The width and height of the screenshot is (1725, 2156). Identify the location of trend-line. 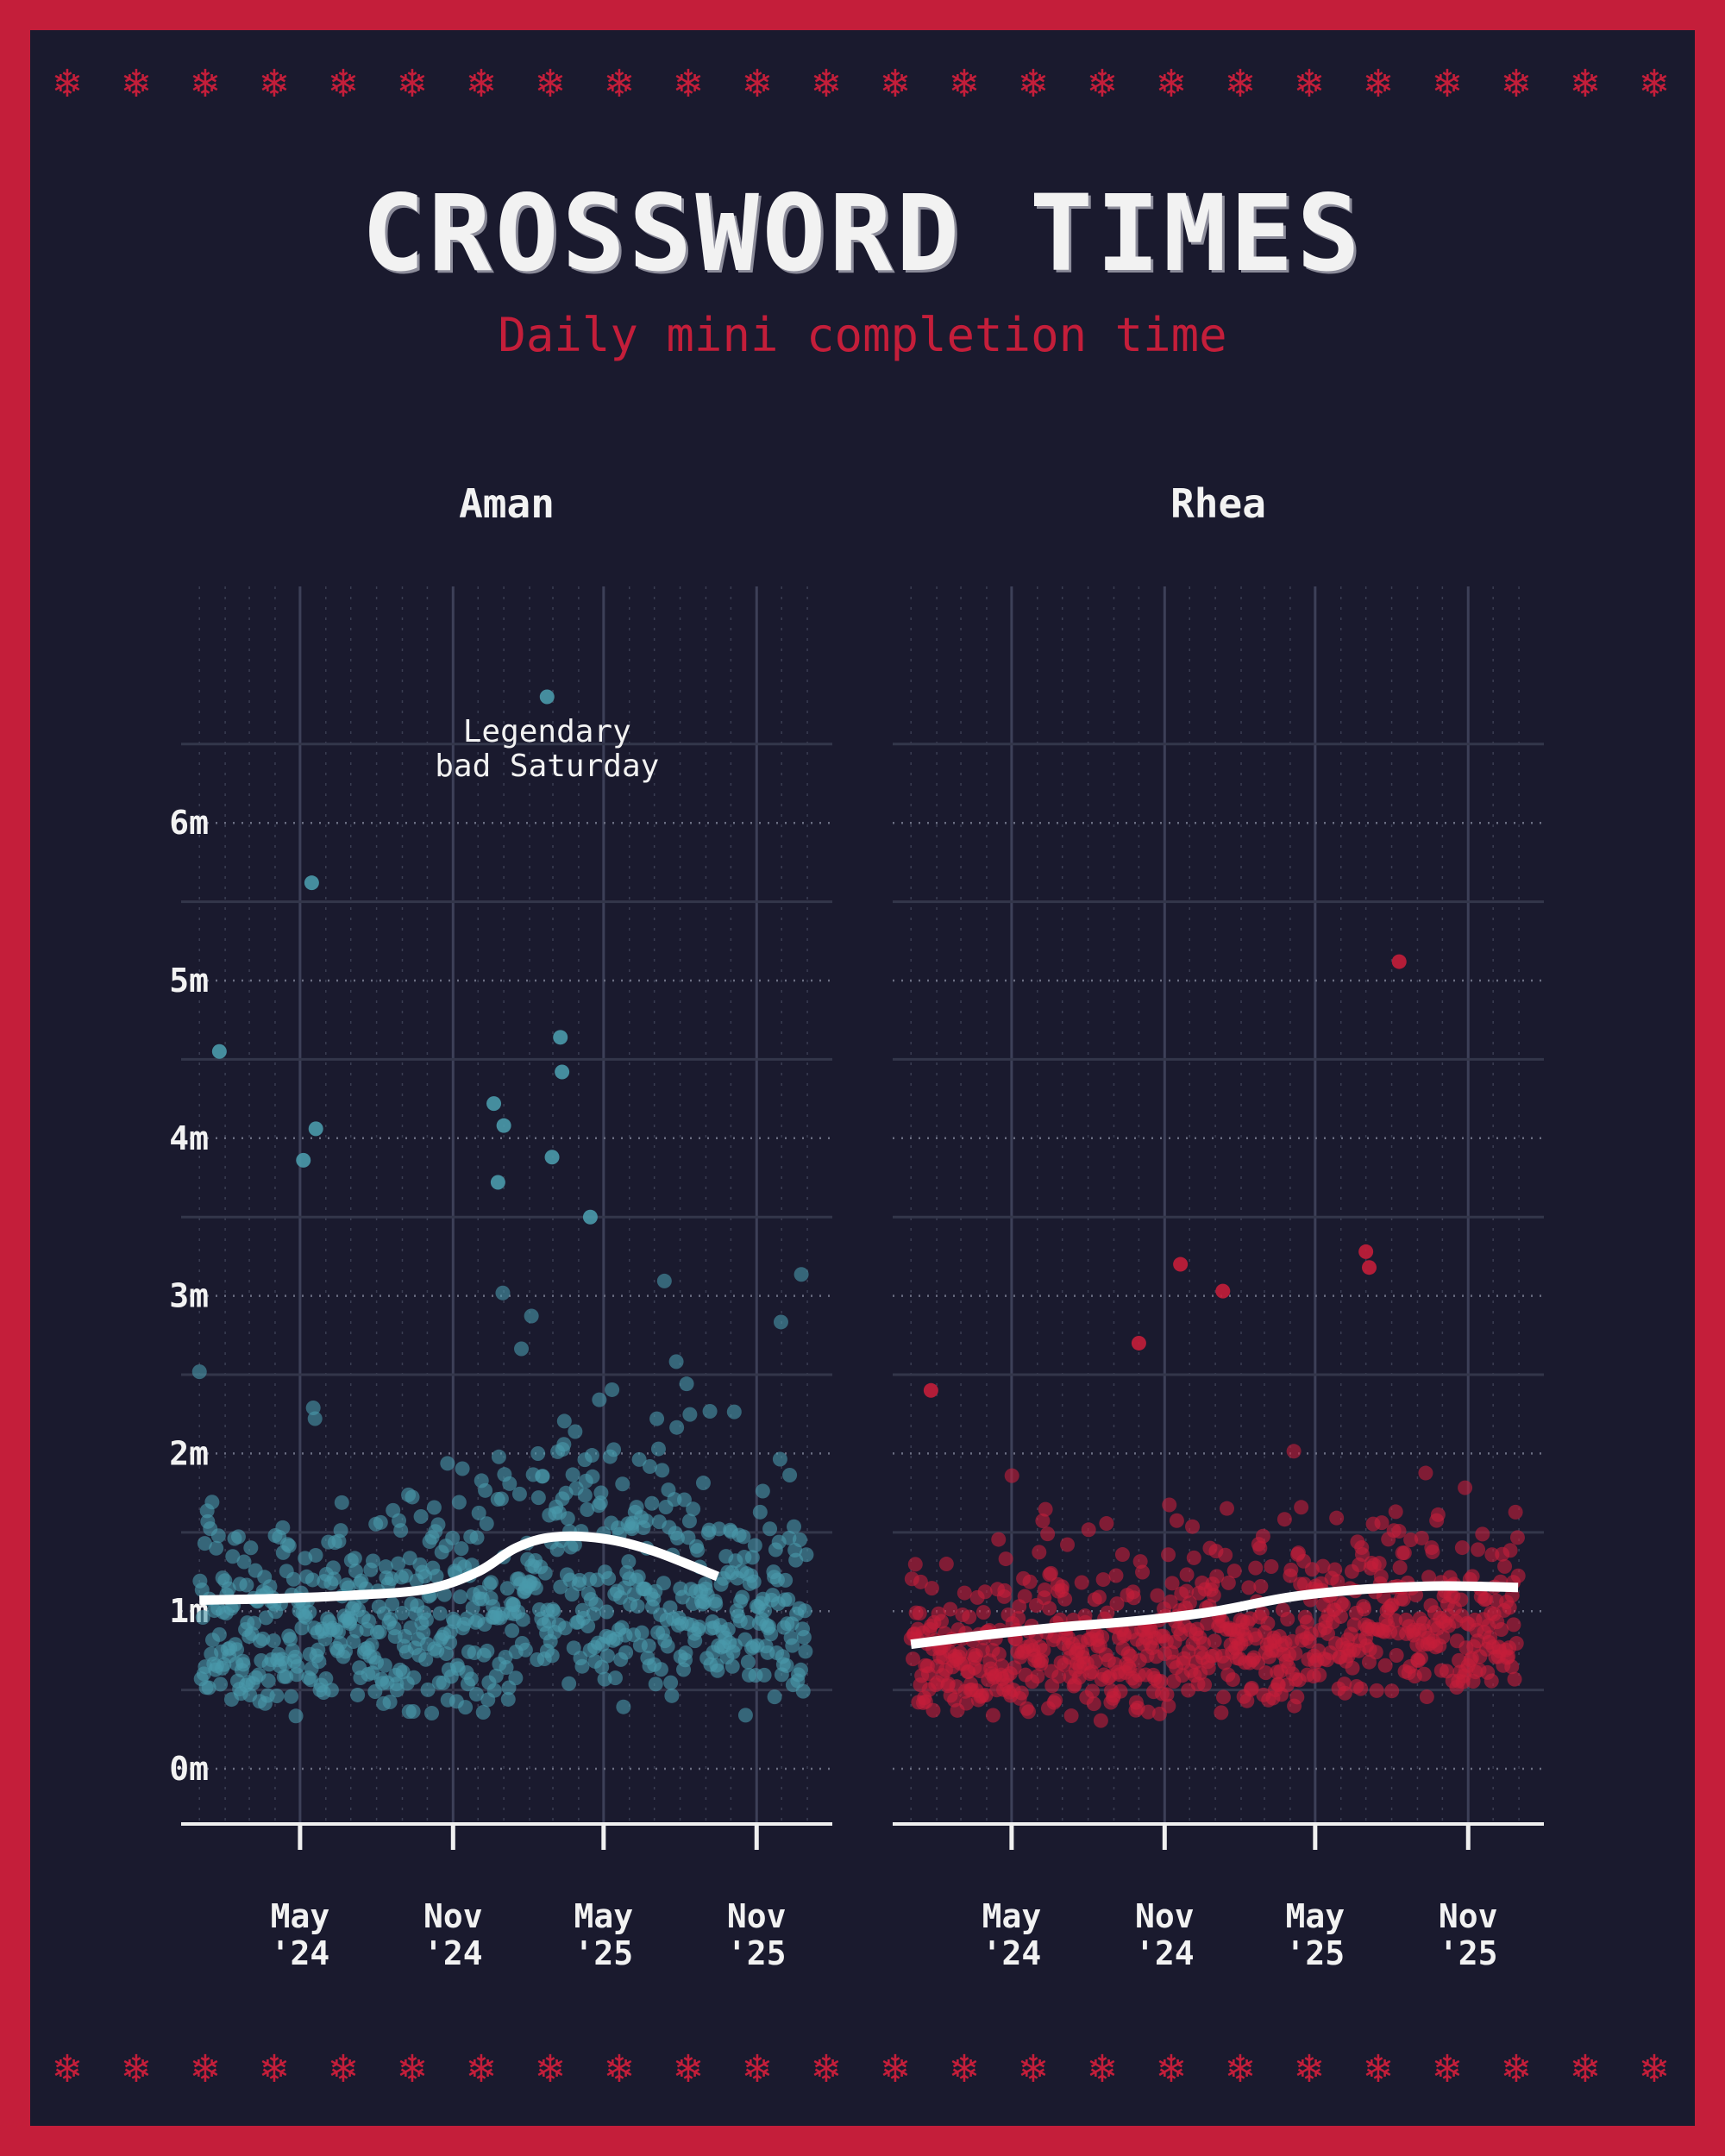
(1214, 1615).